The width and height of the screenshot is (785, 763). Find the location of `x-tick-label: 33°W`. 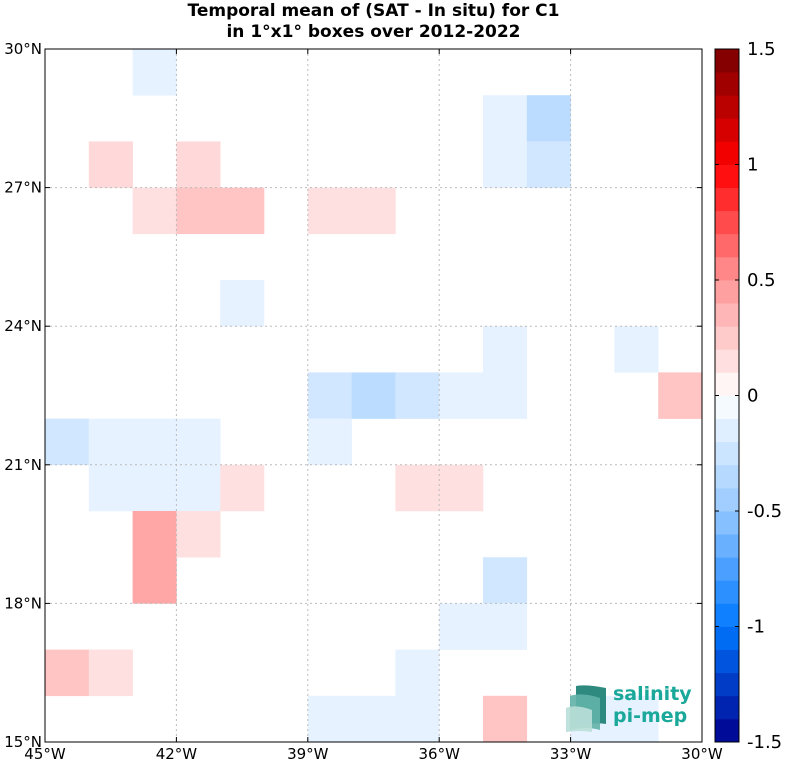

x-tick-label: 33°W is located at coordinates (571, 754).